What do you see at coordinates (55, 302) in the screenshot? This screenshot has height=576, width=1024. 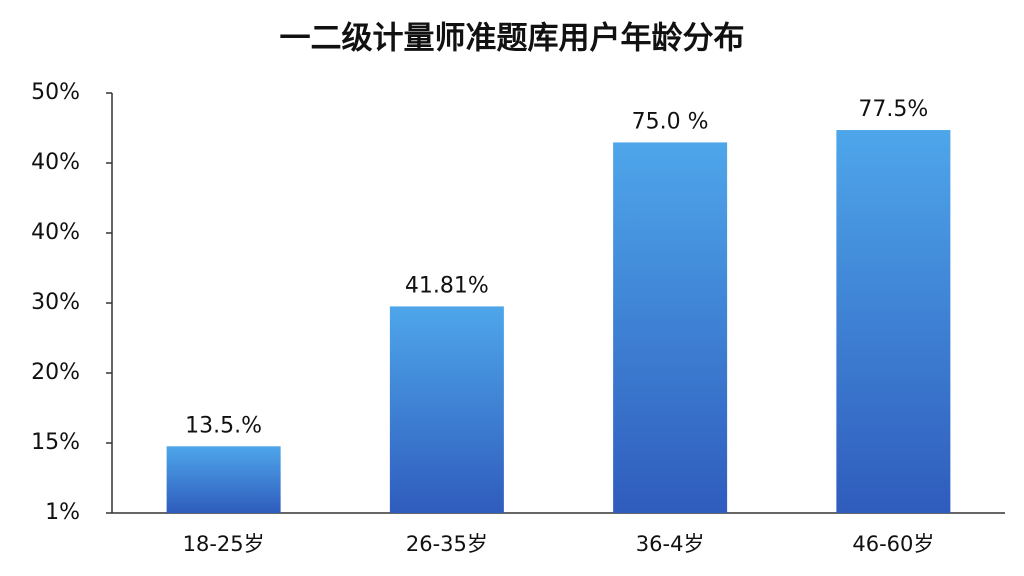 I see `y-tick-label: 30%` at bounding box center [55, 302].